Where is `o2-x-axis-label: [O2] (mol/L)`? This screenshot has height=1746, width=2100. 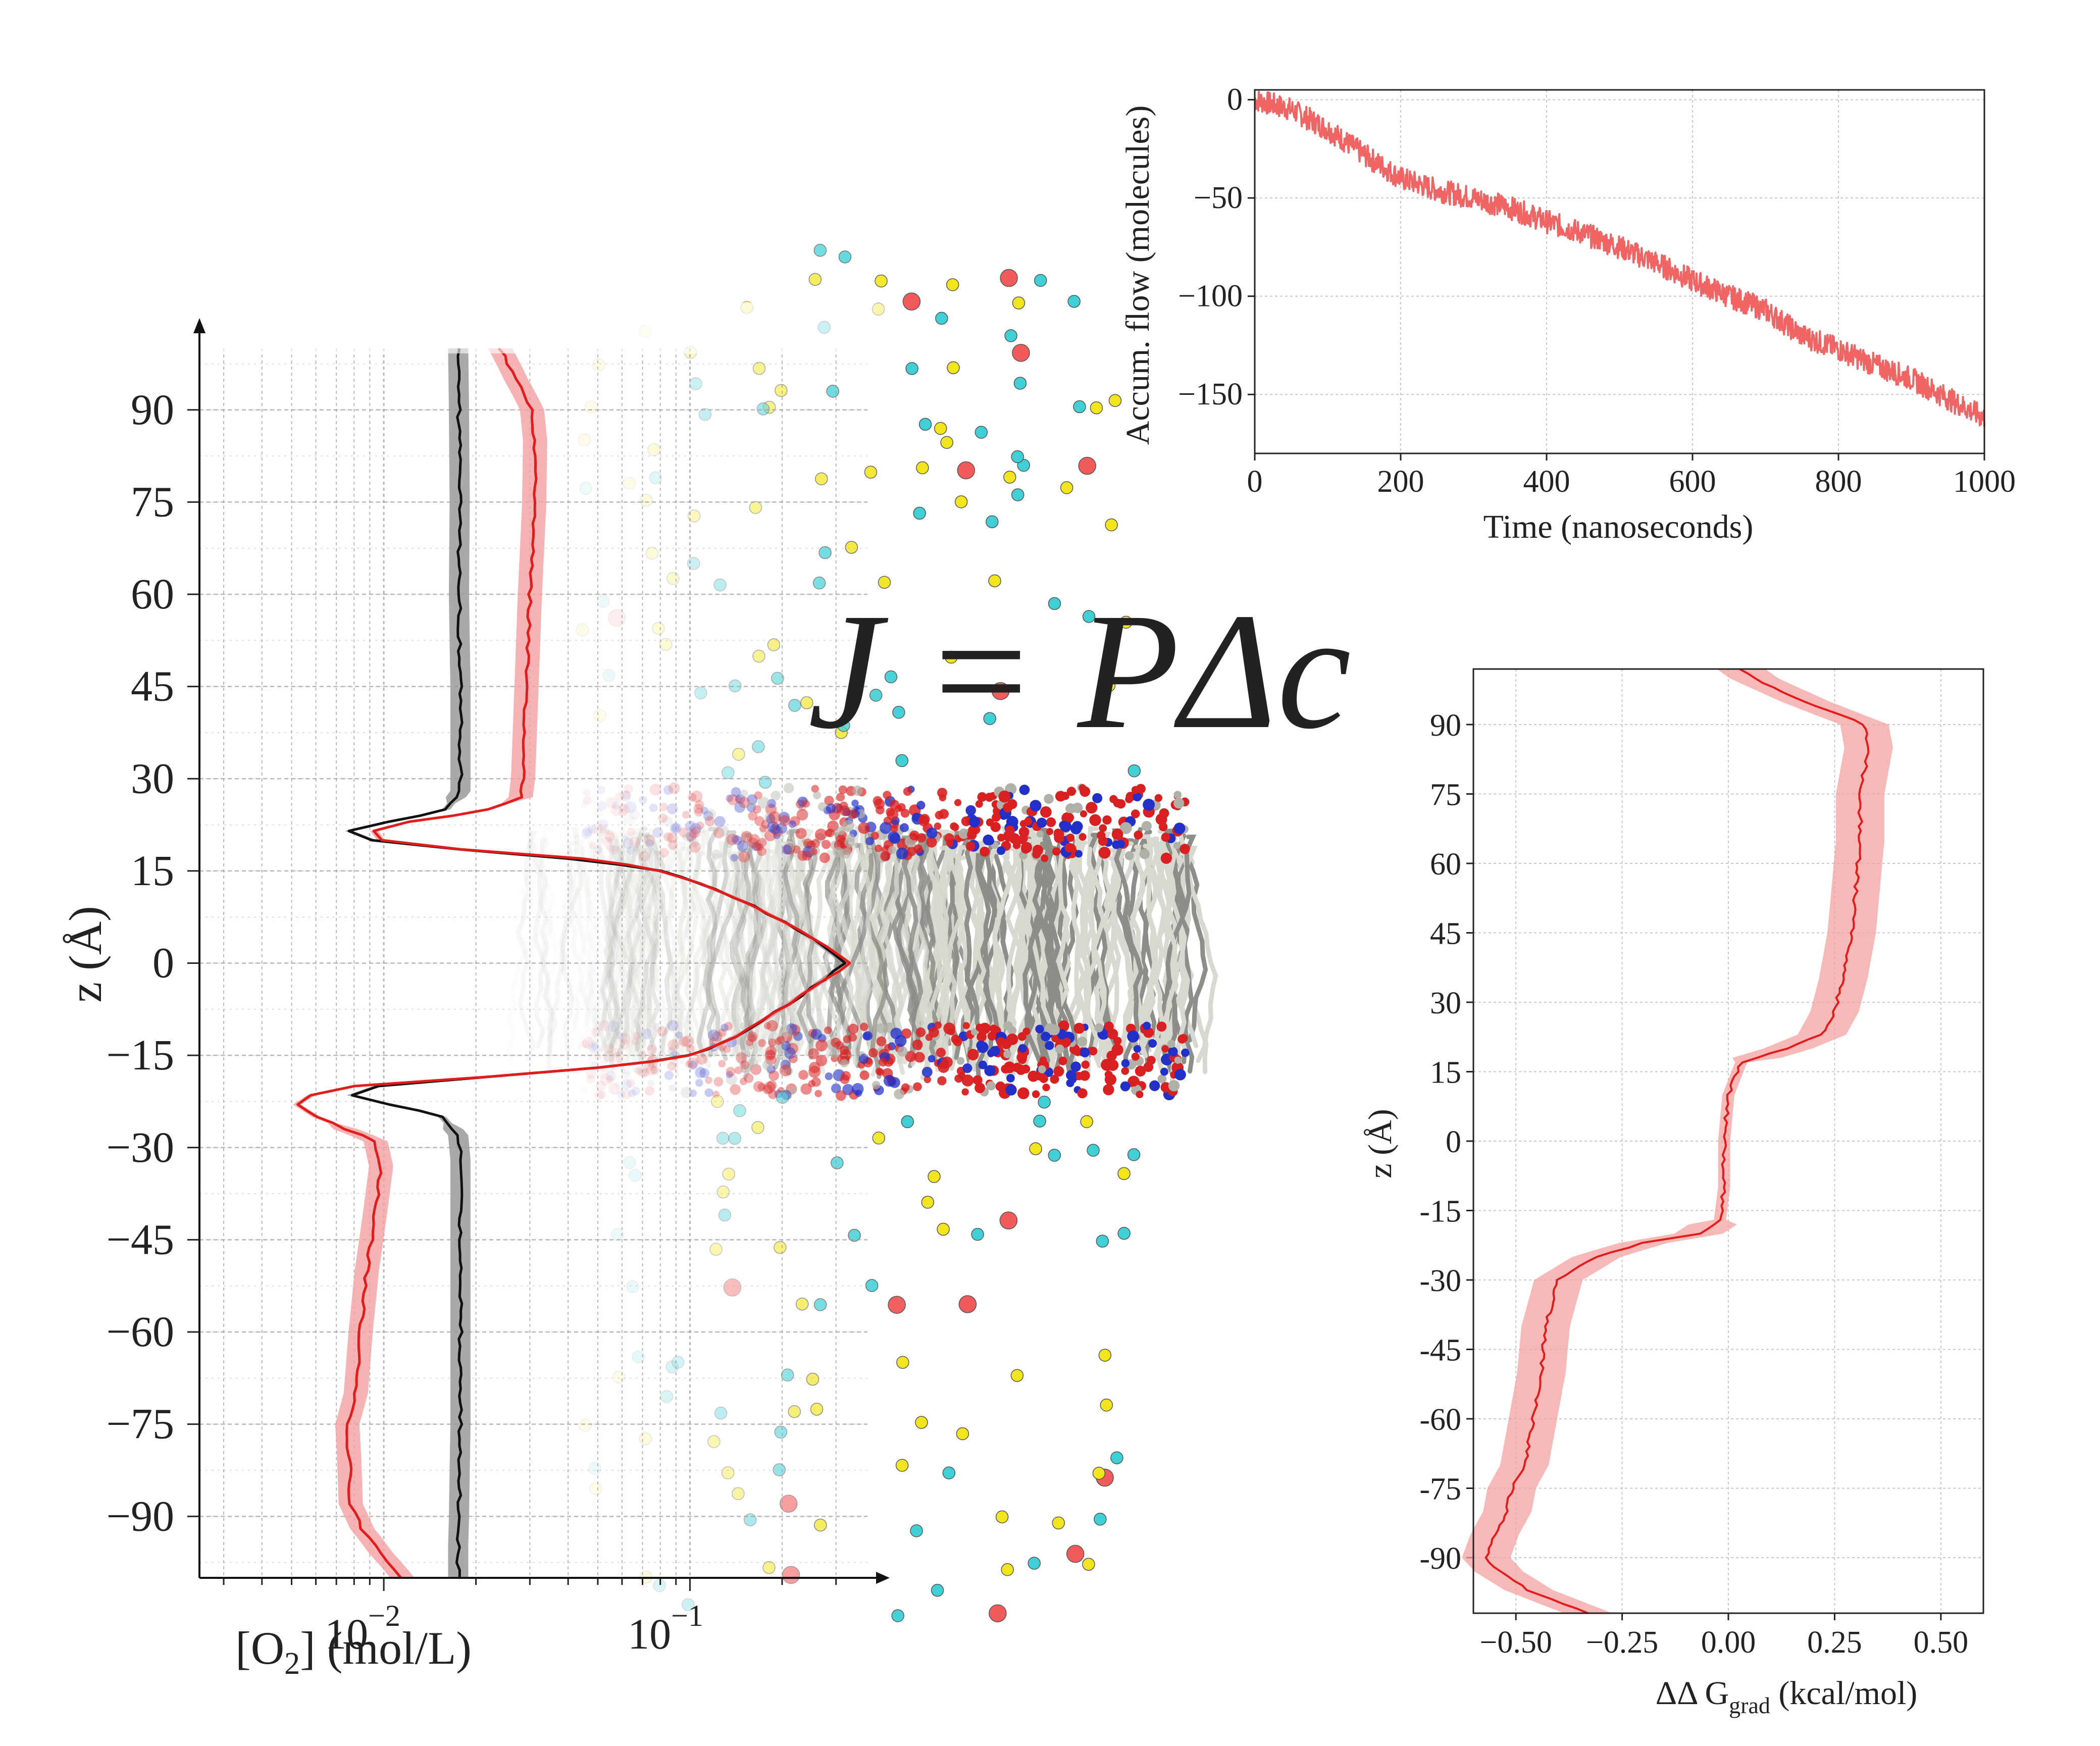 o2-x-axis-label: [O2] (mol/L) is located at coordinates (353, 1651).